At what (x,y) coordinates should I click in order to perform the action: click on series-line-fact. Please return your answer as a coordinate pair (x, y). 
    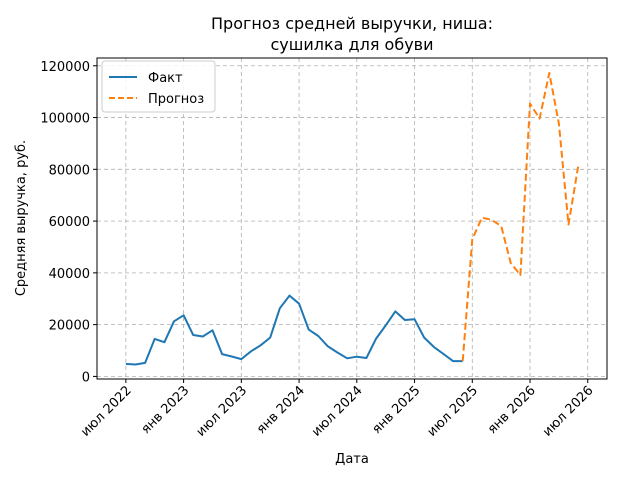
    Looking at the image, I should click on (294, 330).